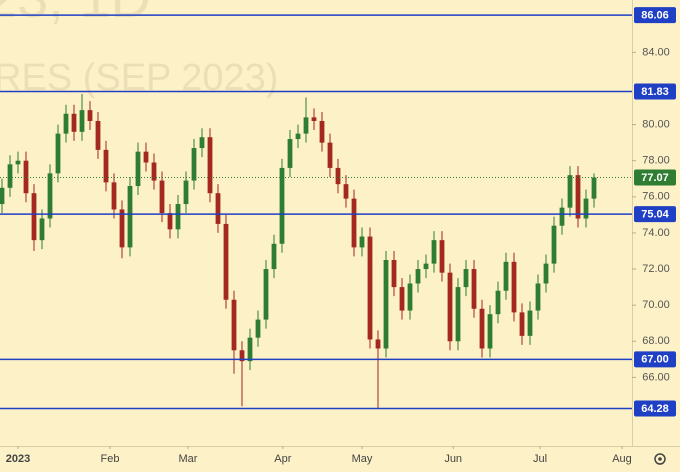  I want to click on y-tick-label: 74.00, so click(656, 233).